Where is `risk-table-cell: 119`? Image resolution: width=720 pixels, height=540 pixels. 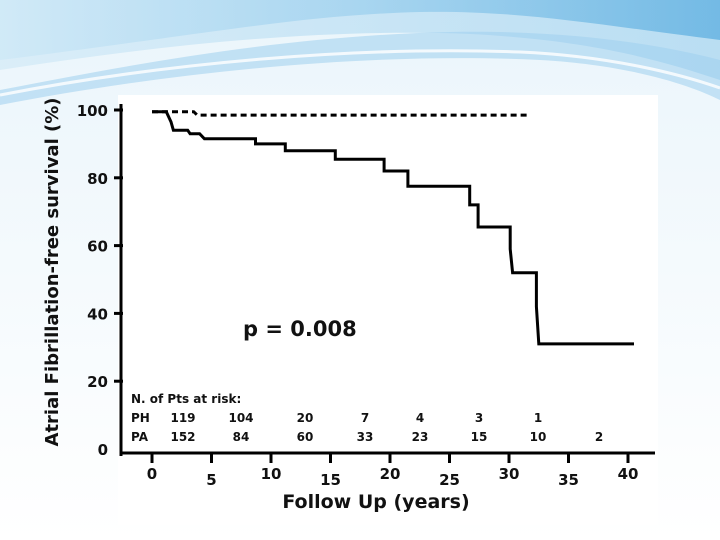 risk-table-cell: 119 is located at coordinates (182, 418).